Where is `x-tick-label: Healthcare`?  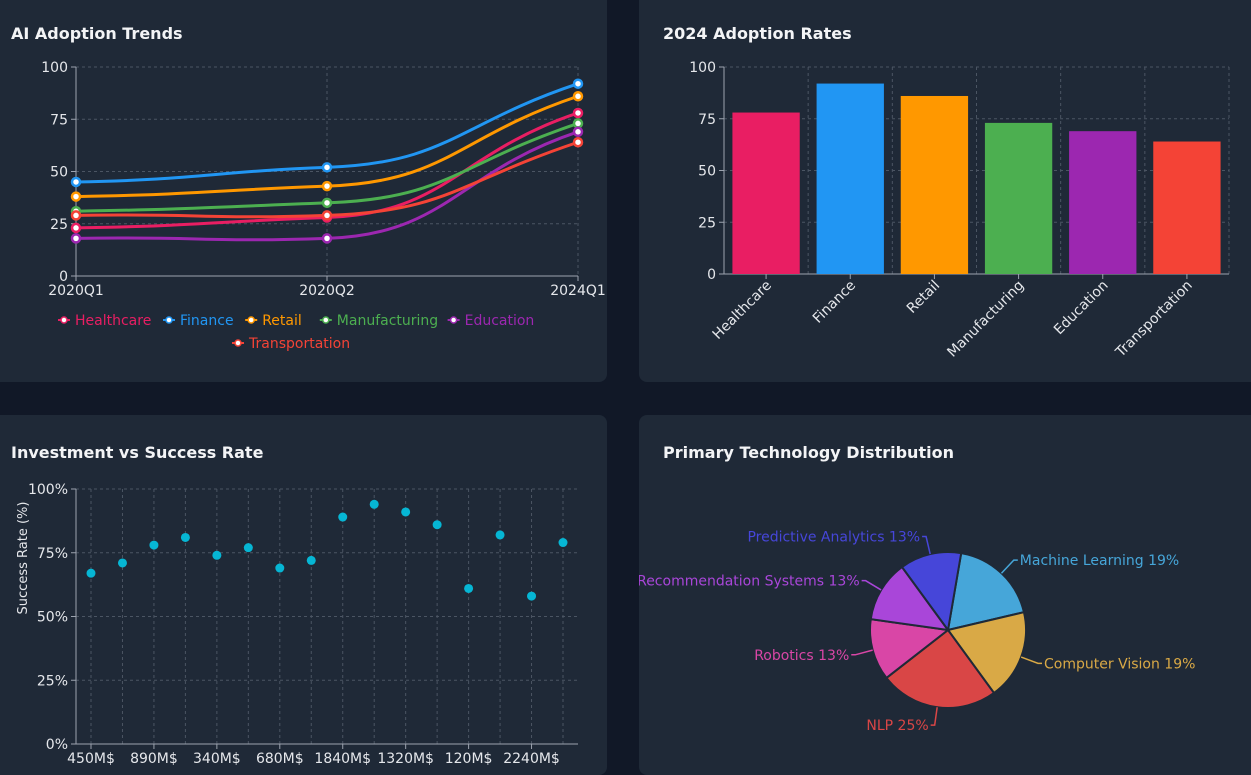
x-tick-label: Healthcare is located at coordinates (742, 310).